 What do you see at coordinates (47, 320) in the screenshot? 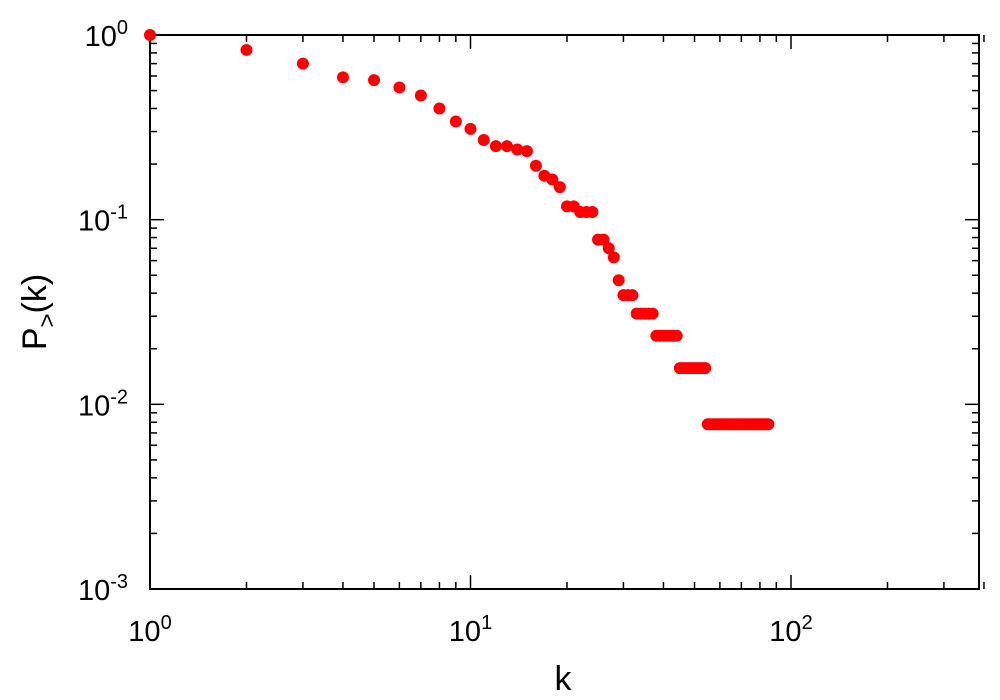
I see `y-axis-label-subscript: >` at bounding box center [47, 320].